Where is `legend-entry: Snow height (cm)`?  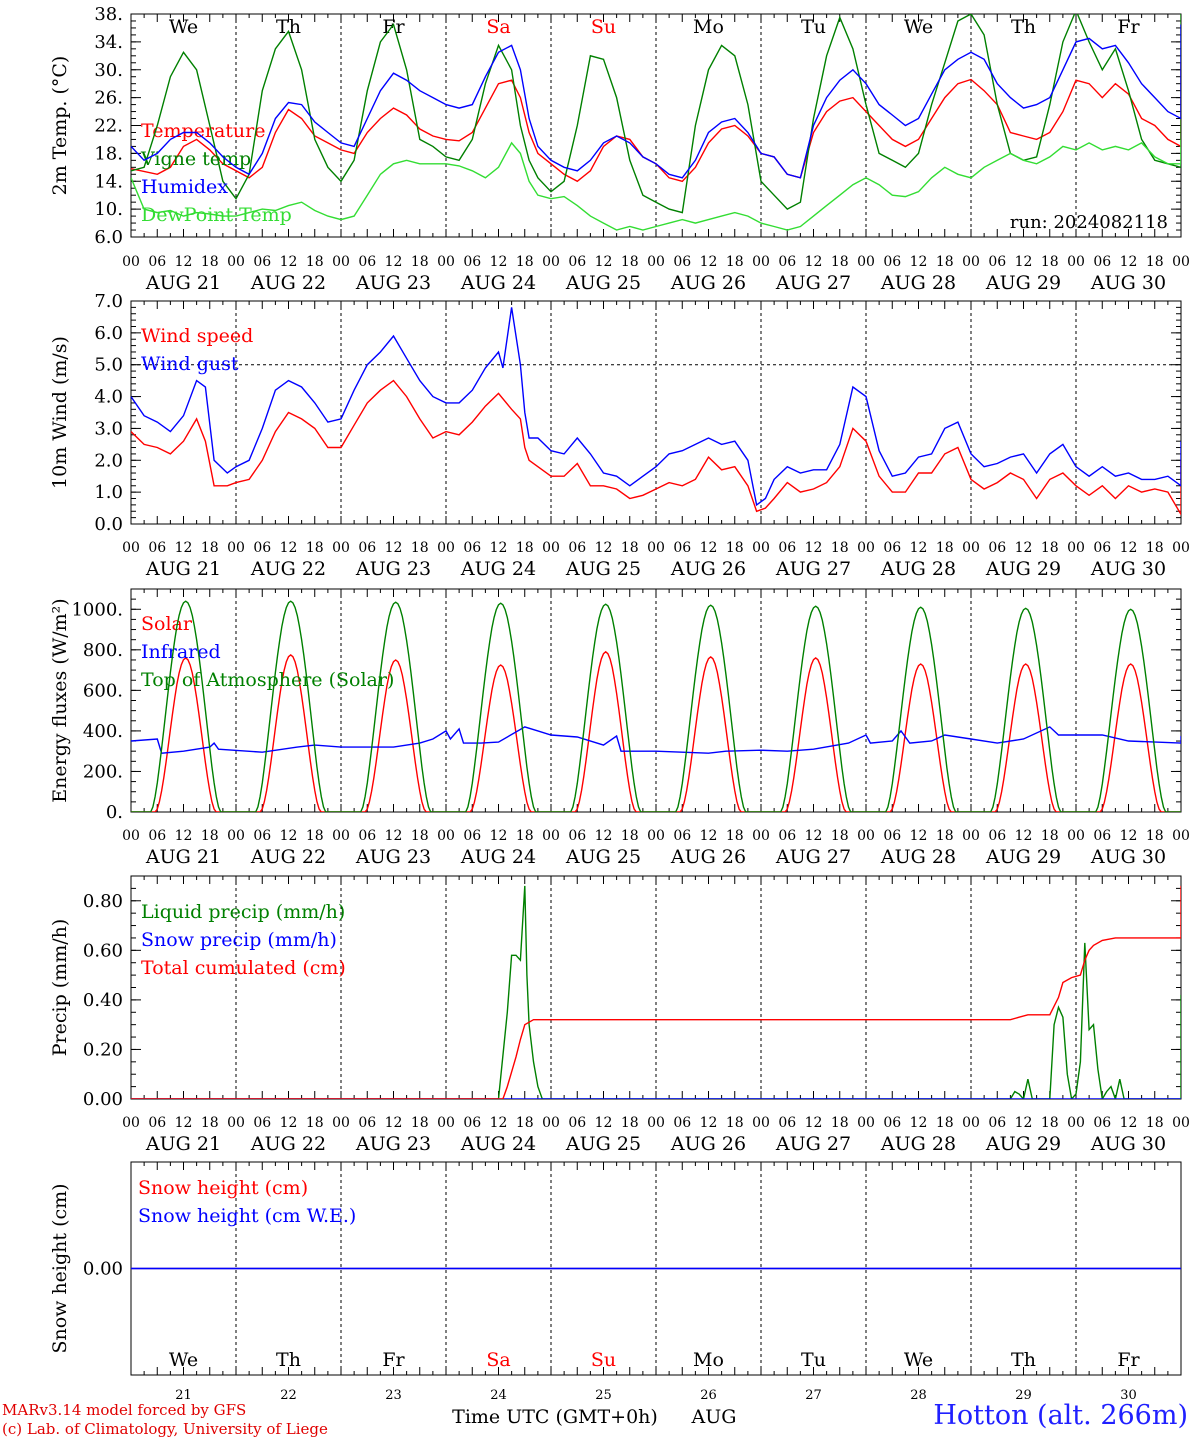
legend-entry: Snow height (cm) is located at coordinates (223, 1188).